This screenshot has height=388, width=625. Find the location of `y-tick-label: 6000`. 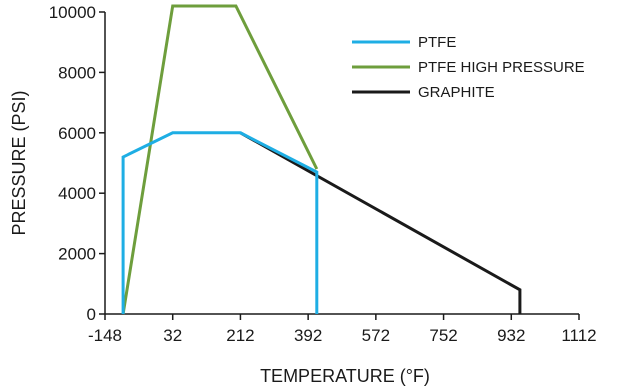

y-tick-label: 6000 is located at coordinates (77, 133).